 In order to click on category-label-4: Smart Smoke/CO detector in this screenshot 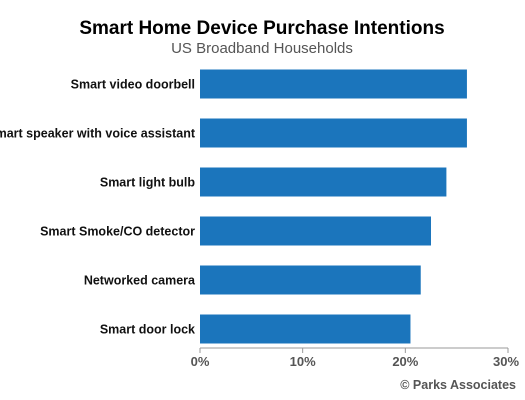, I will do `click(117, 232)`.